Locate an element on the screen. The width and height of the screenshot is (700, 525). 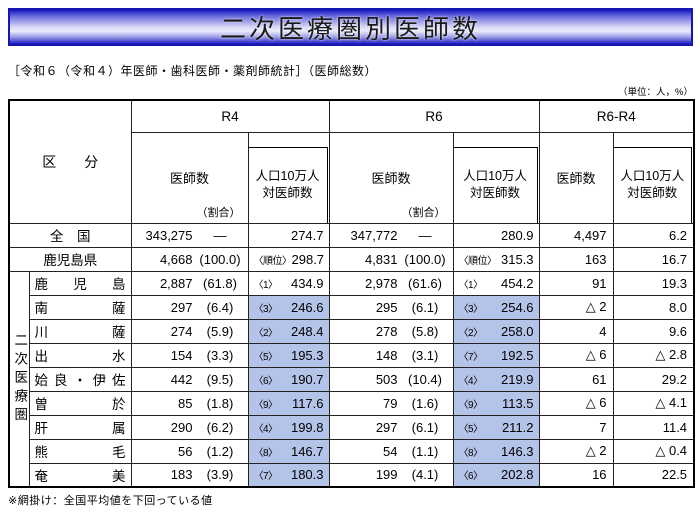
r4-doctors-cell: 442 (9.5) is located at coordinates (189, 379).